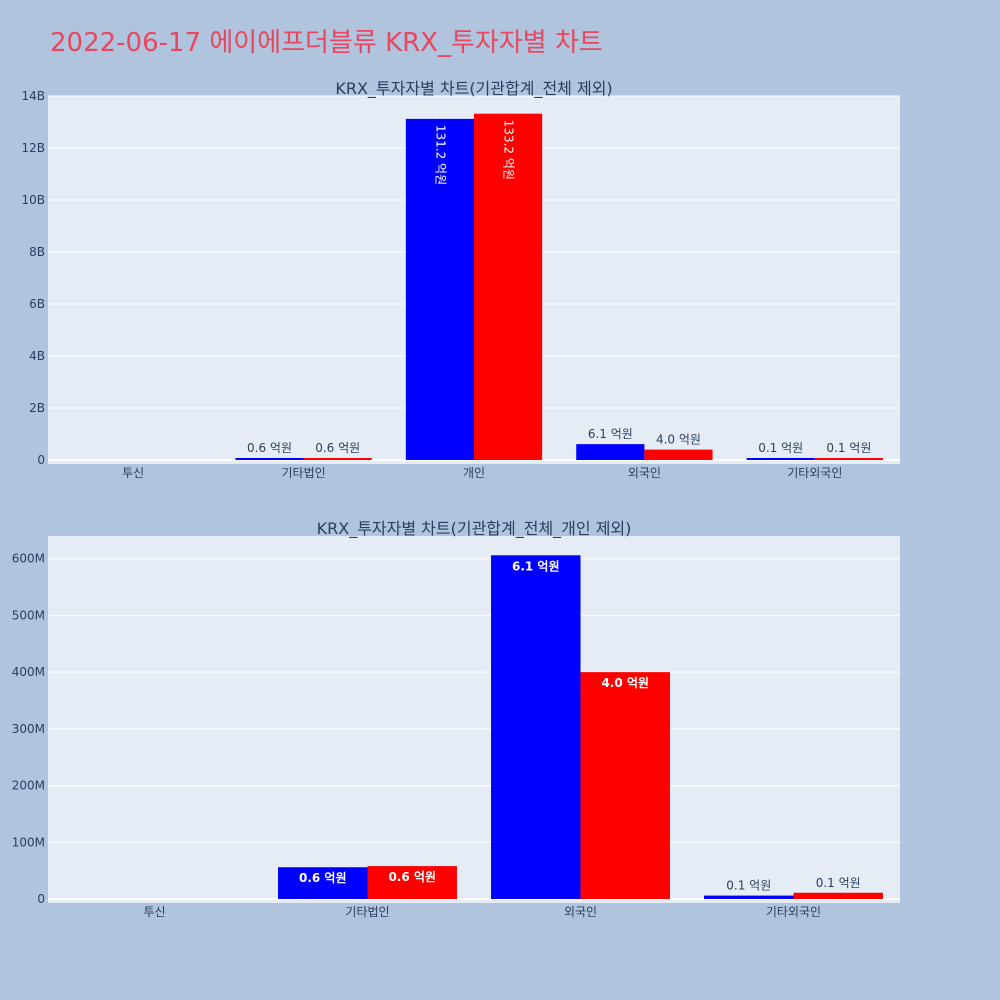  Describe the element at coordinates (28, 672) in the screenshot. I see `y-tick-label: 400M` at that location.